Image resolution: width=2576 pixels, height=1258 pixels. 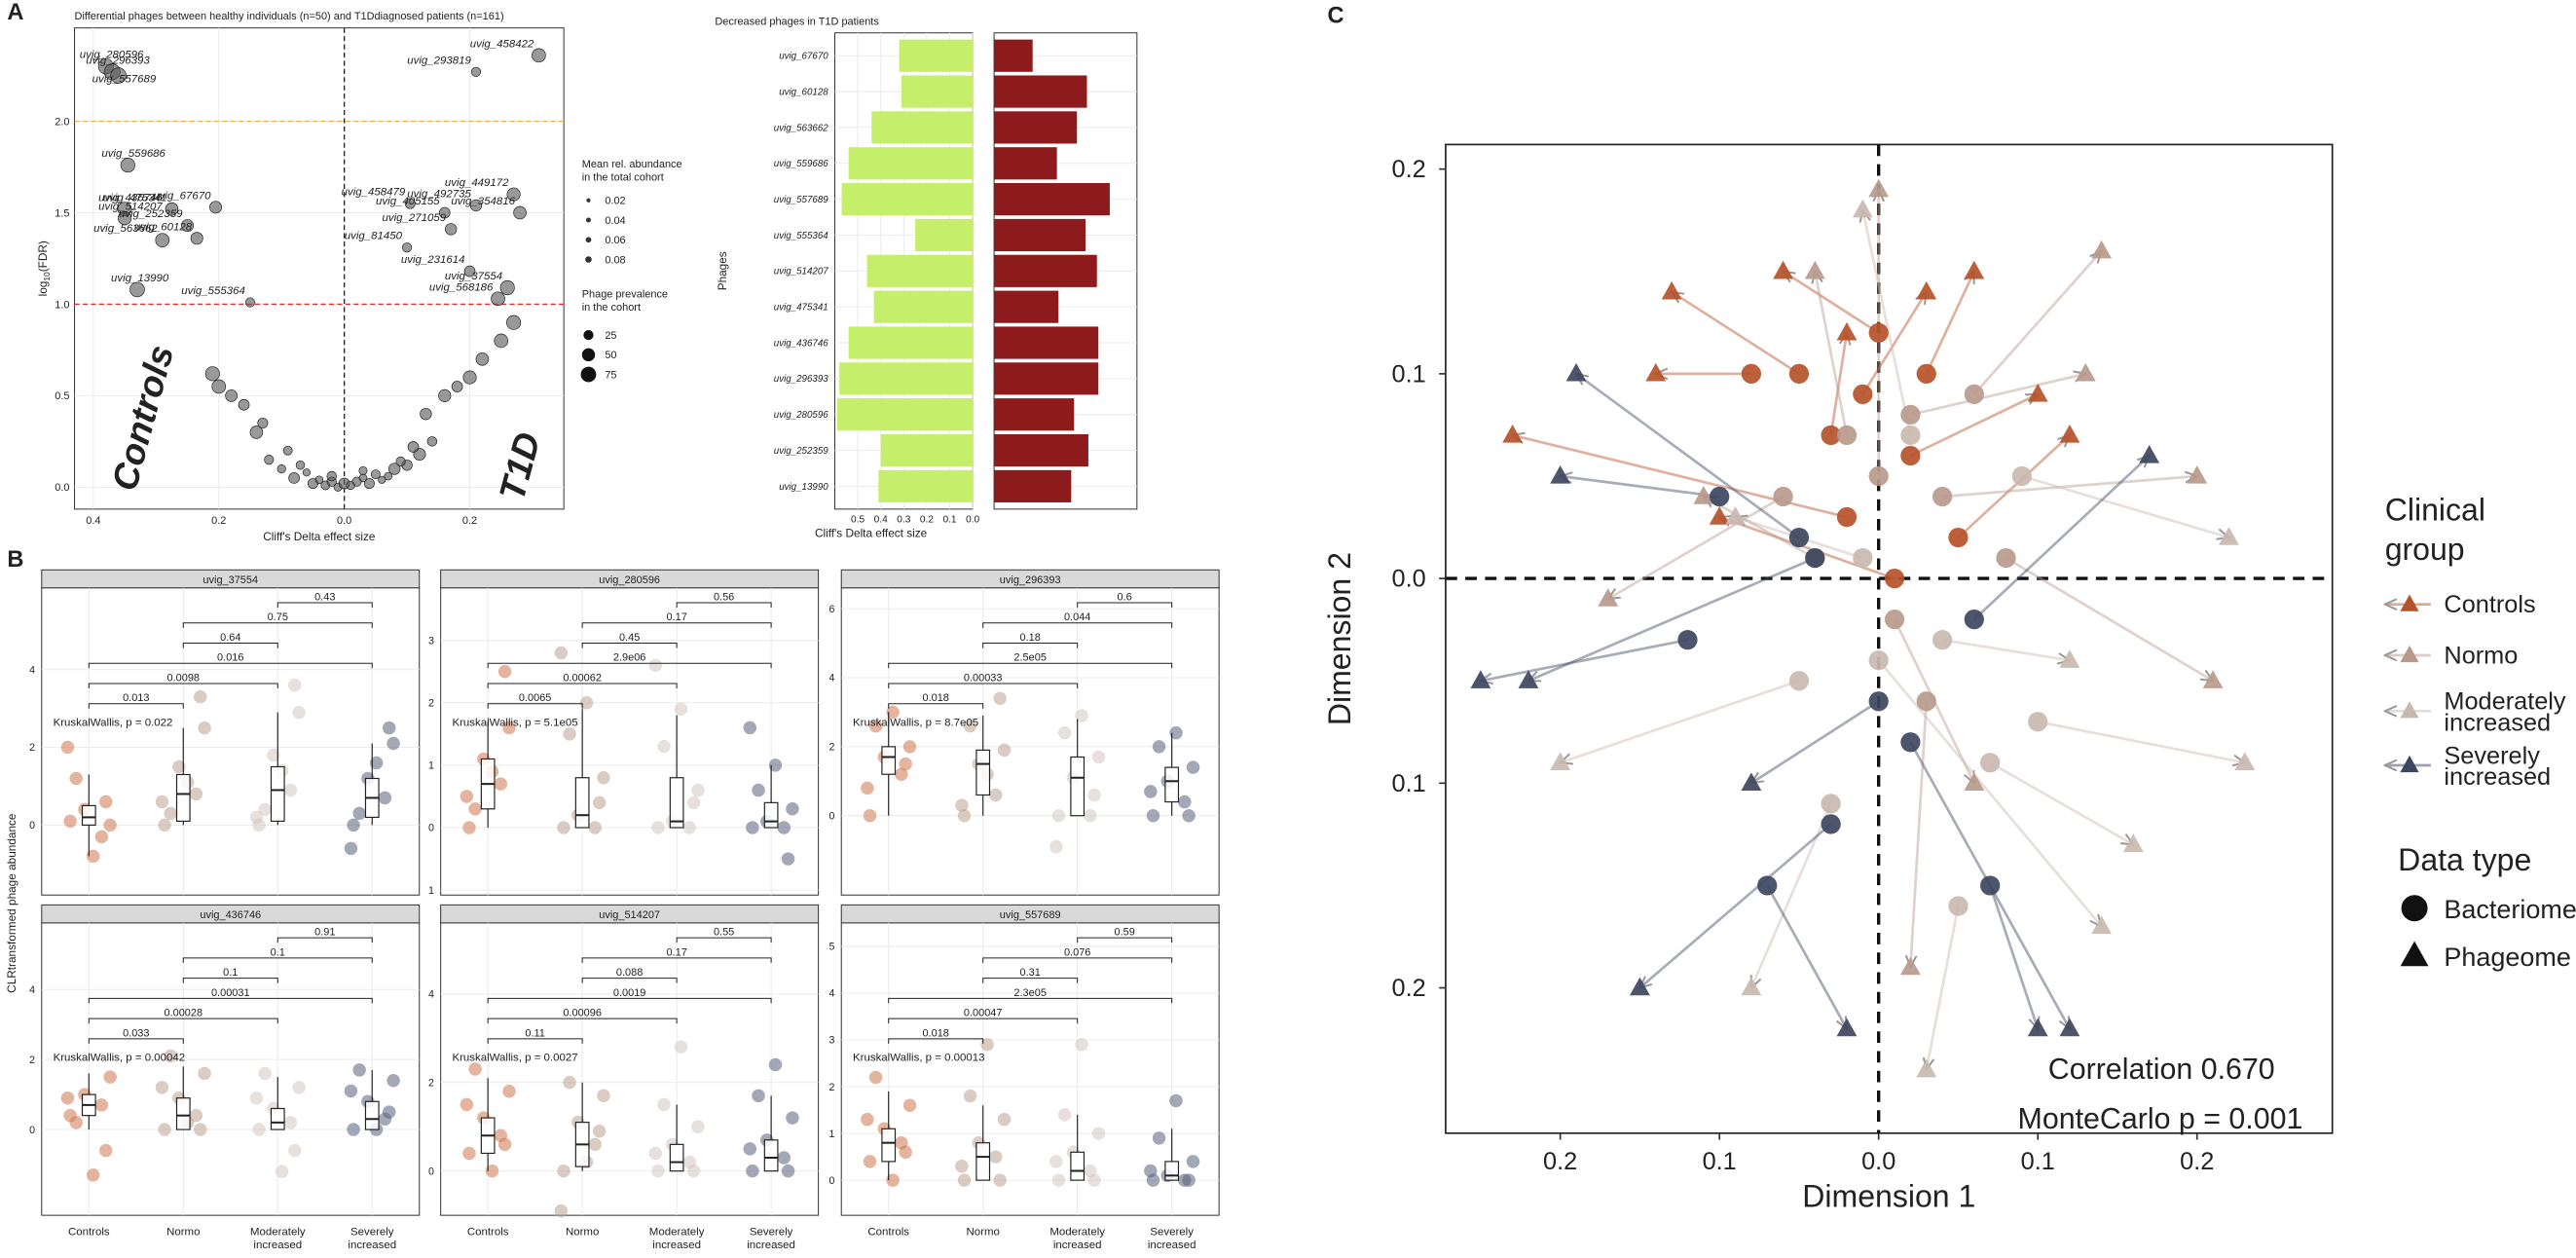 What do you see at coordinates (935, 1033) in the screenshot?
I see `p-value: 0.018` at bounding box center [935, 1033].